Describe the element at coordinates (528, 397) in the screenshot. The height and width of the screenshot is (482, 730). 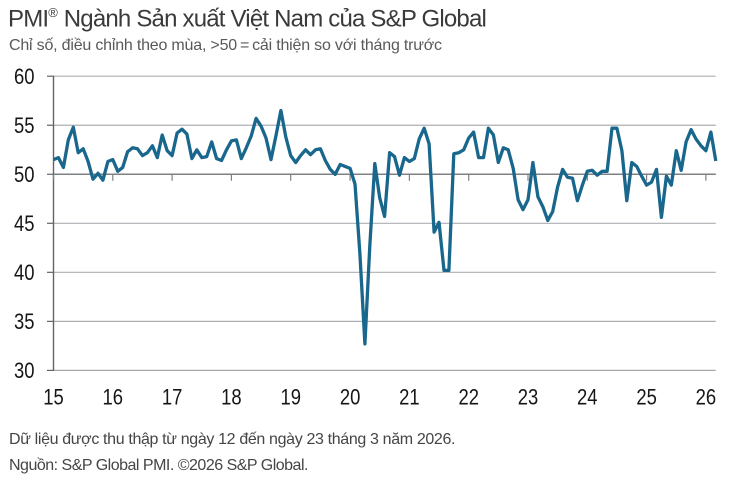
I see `svg-text: 23` at that location.